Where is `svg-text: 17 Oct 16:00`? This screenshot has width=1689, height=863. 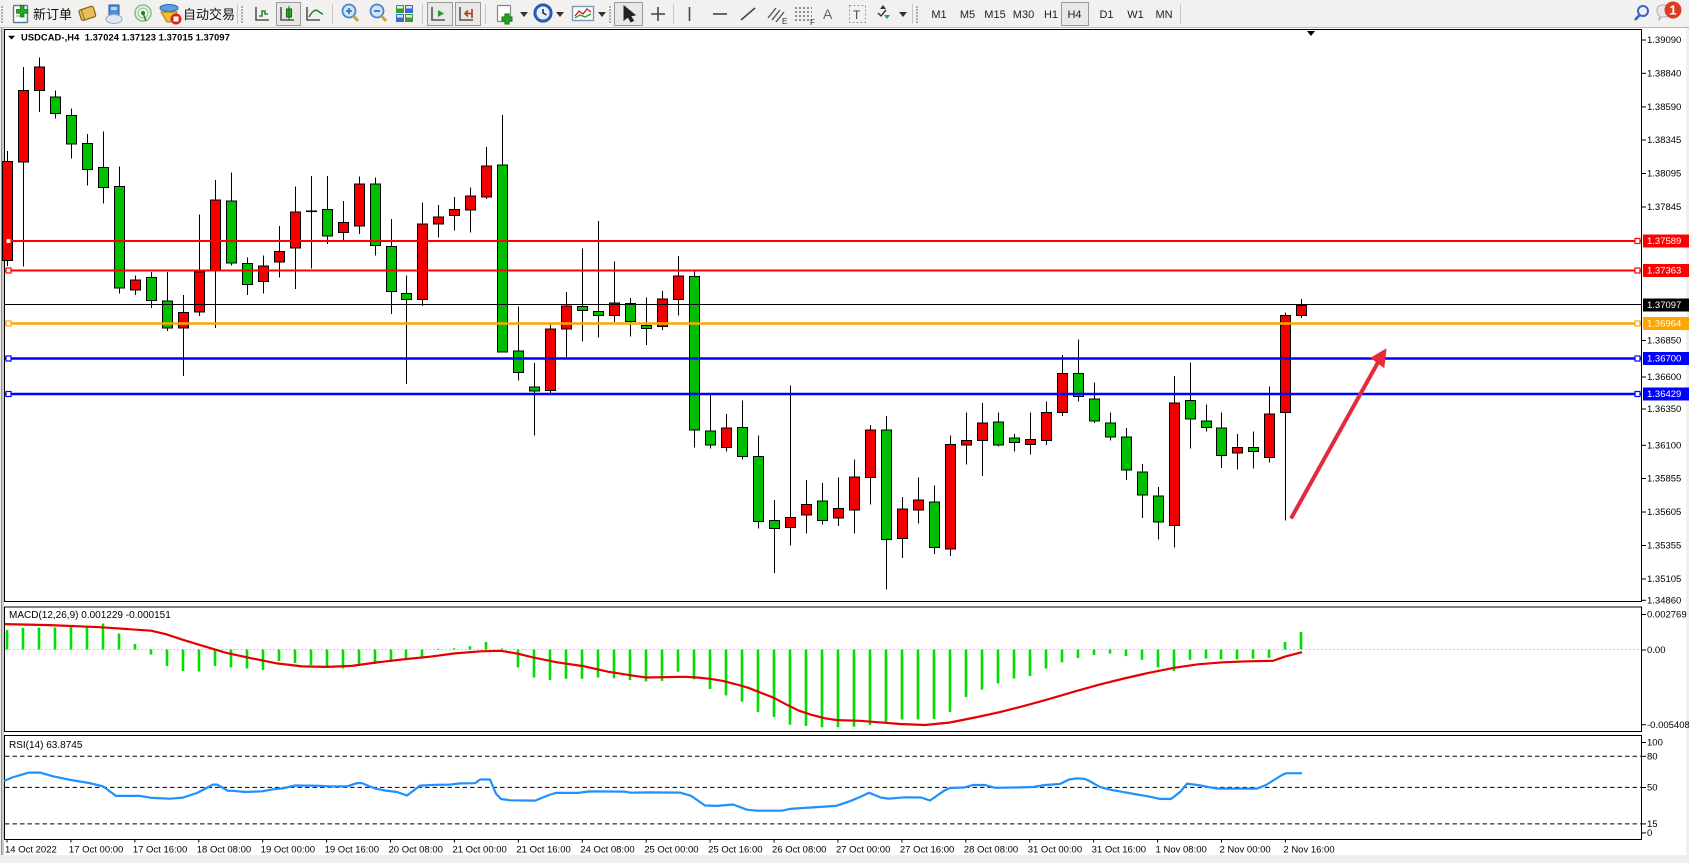
svg-text: 17 Oct 16:00 is located at coordinates (160, 850).